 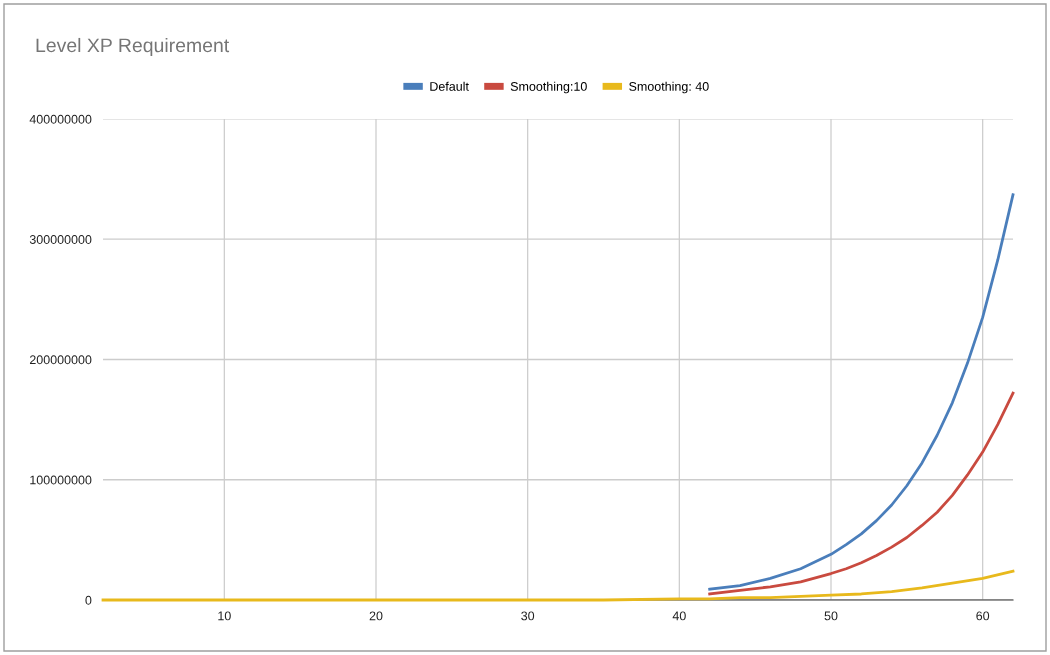 What do you see at coordinates (60, 119) in the screenshot?
I see `y-tick-label: 400000000` at bounding box center [60, 119].